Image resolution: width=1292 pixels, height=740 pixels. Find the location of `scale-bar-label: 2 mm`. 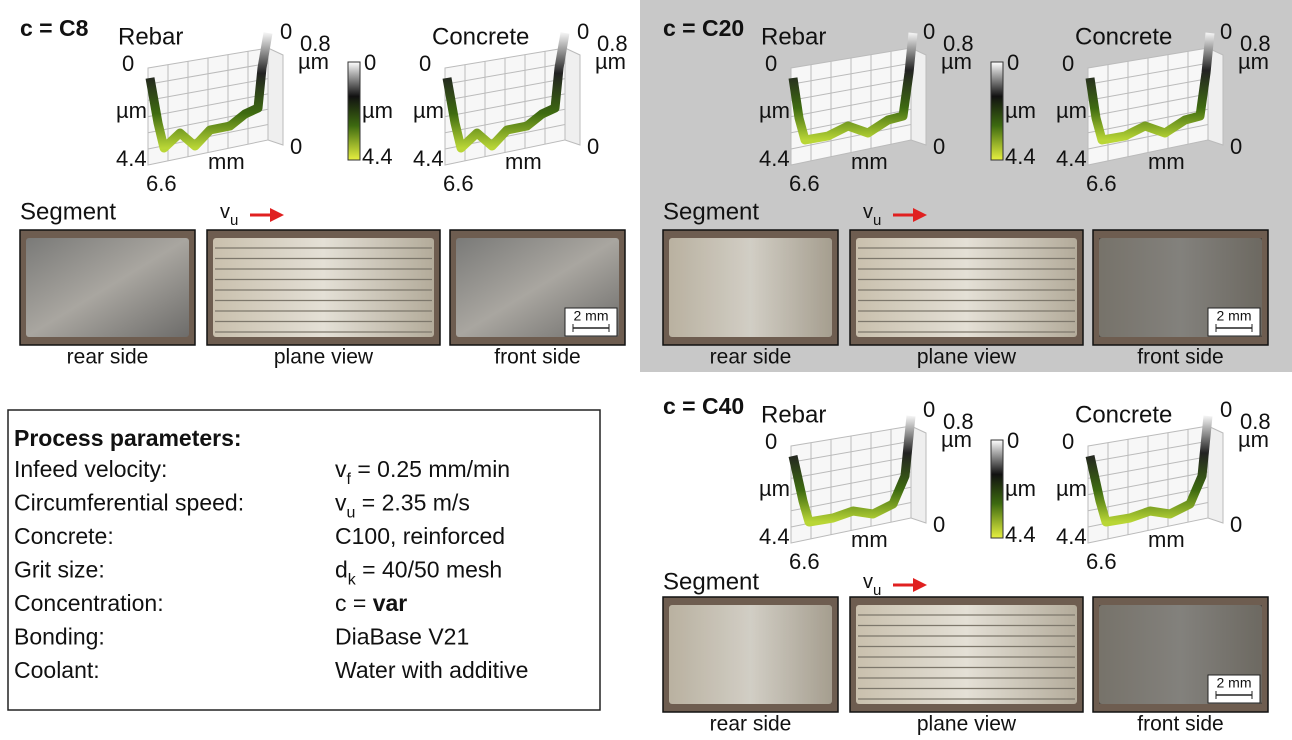

scale-bar-label: 2 mm is located at coordinates (1234, 316).